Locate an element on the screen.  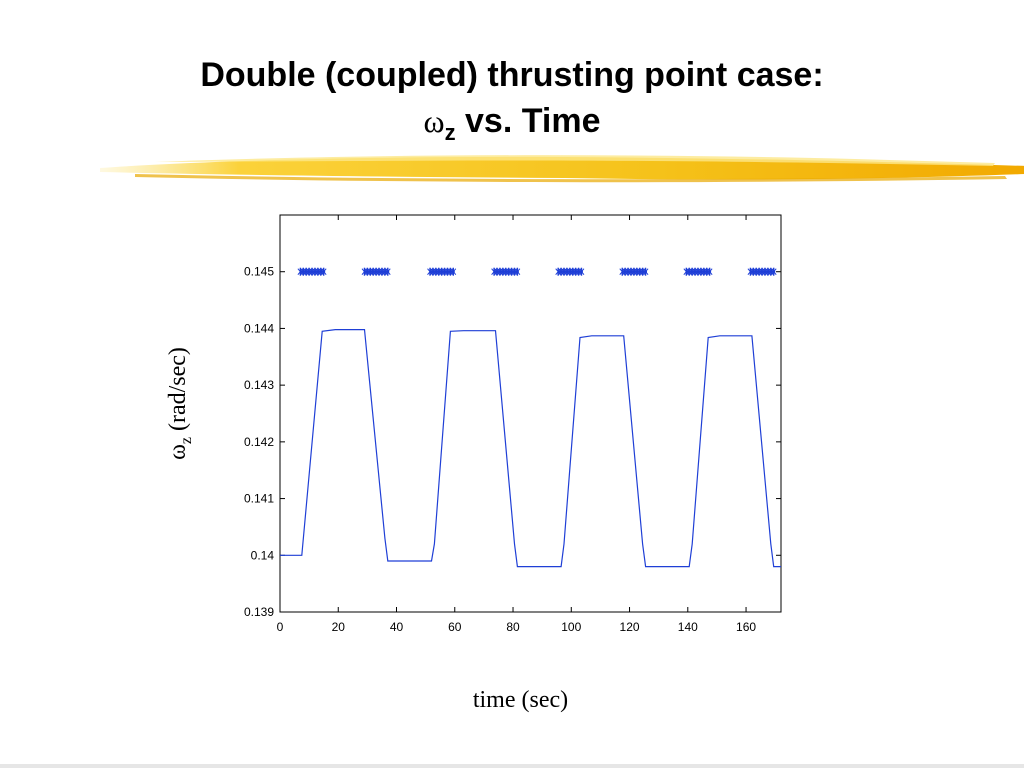
x-tick-label: 60 is located at coordinates (455, 627).